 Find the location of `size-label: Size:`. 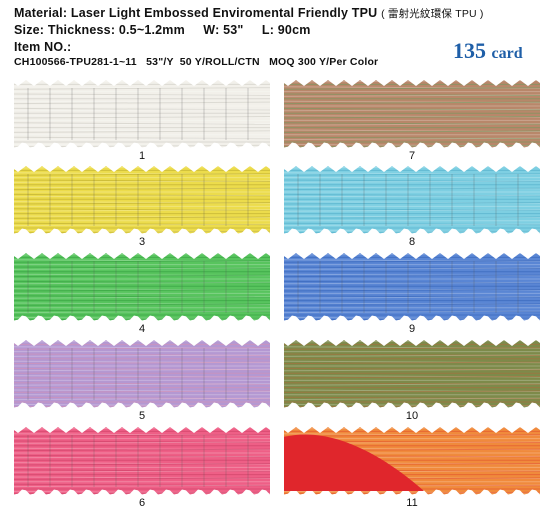

size-label: Size: is located at coordinates (29, 30).